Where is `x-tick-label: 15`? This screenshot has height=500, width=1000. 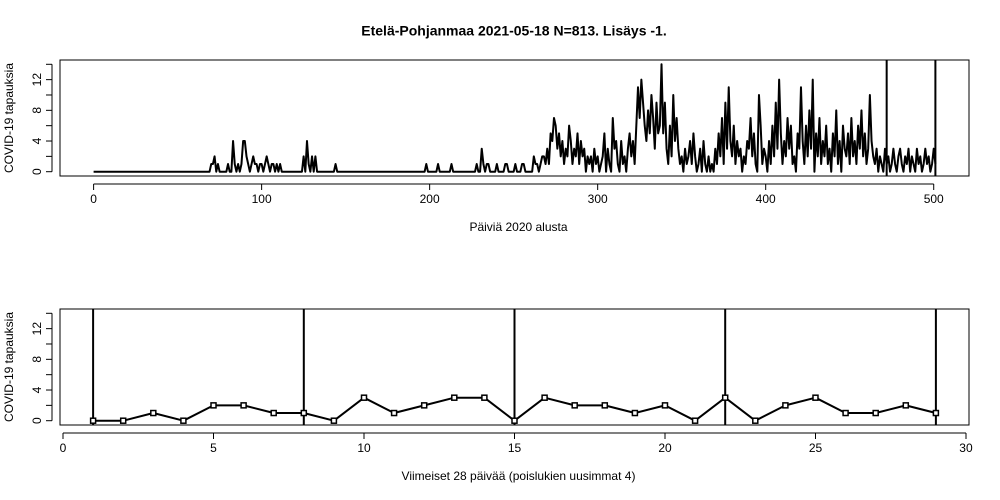
x-tick-label: 15 is located at coordinates (515, 448).